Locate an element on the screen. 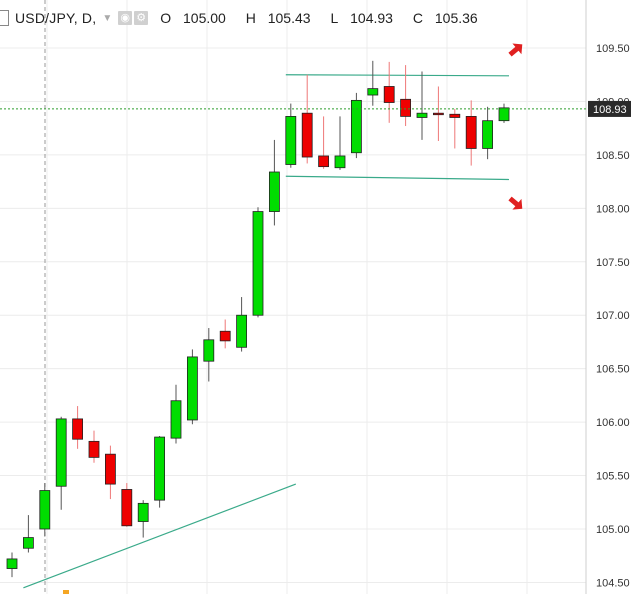 The height and width of the screenshot is (594, 631). breakout-up-arrow-shape is located at coordinates (515, 50).